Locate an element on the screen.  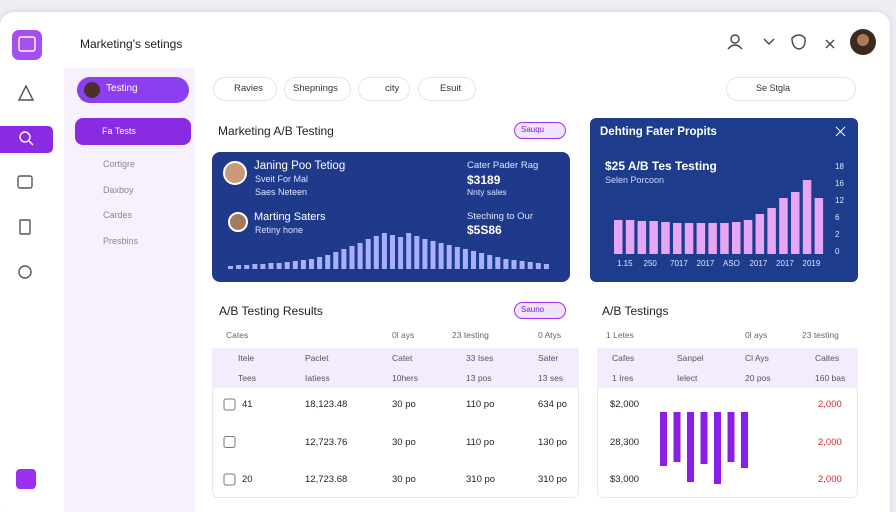
person-avatar is located at coordinates (238, 222).